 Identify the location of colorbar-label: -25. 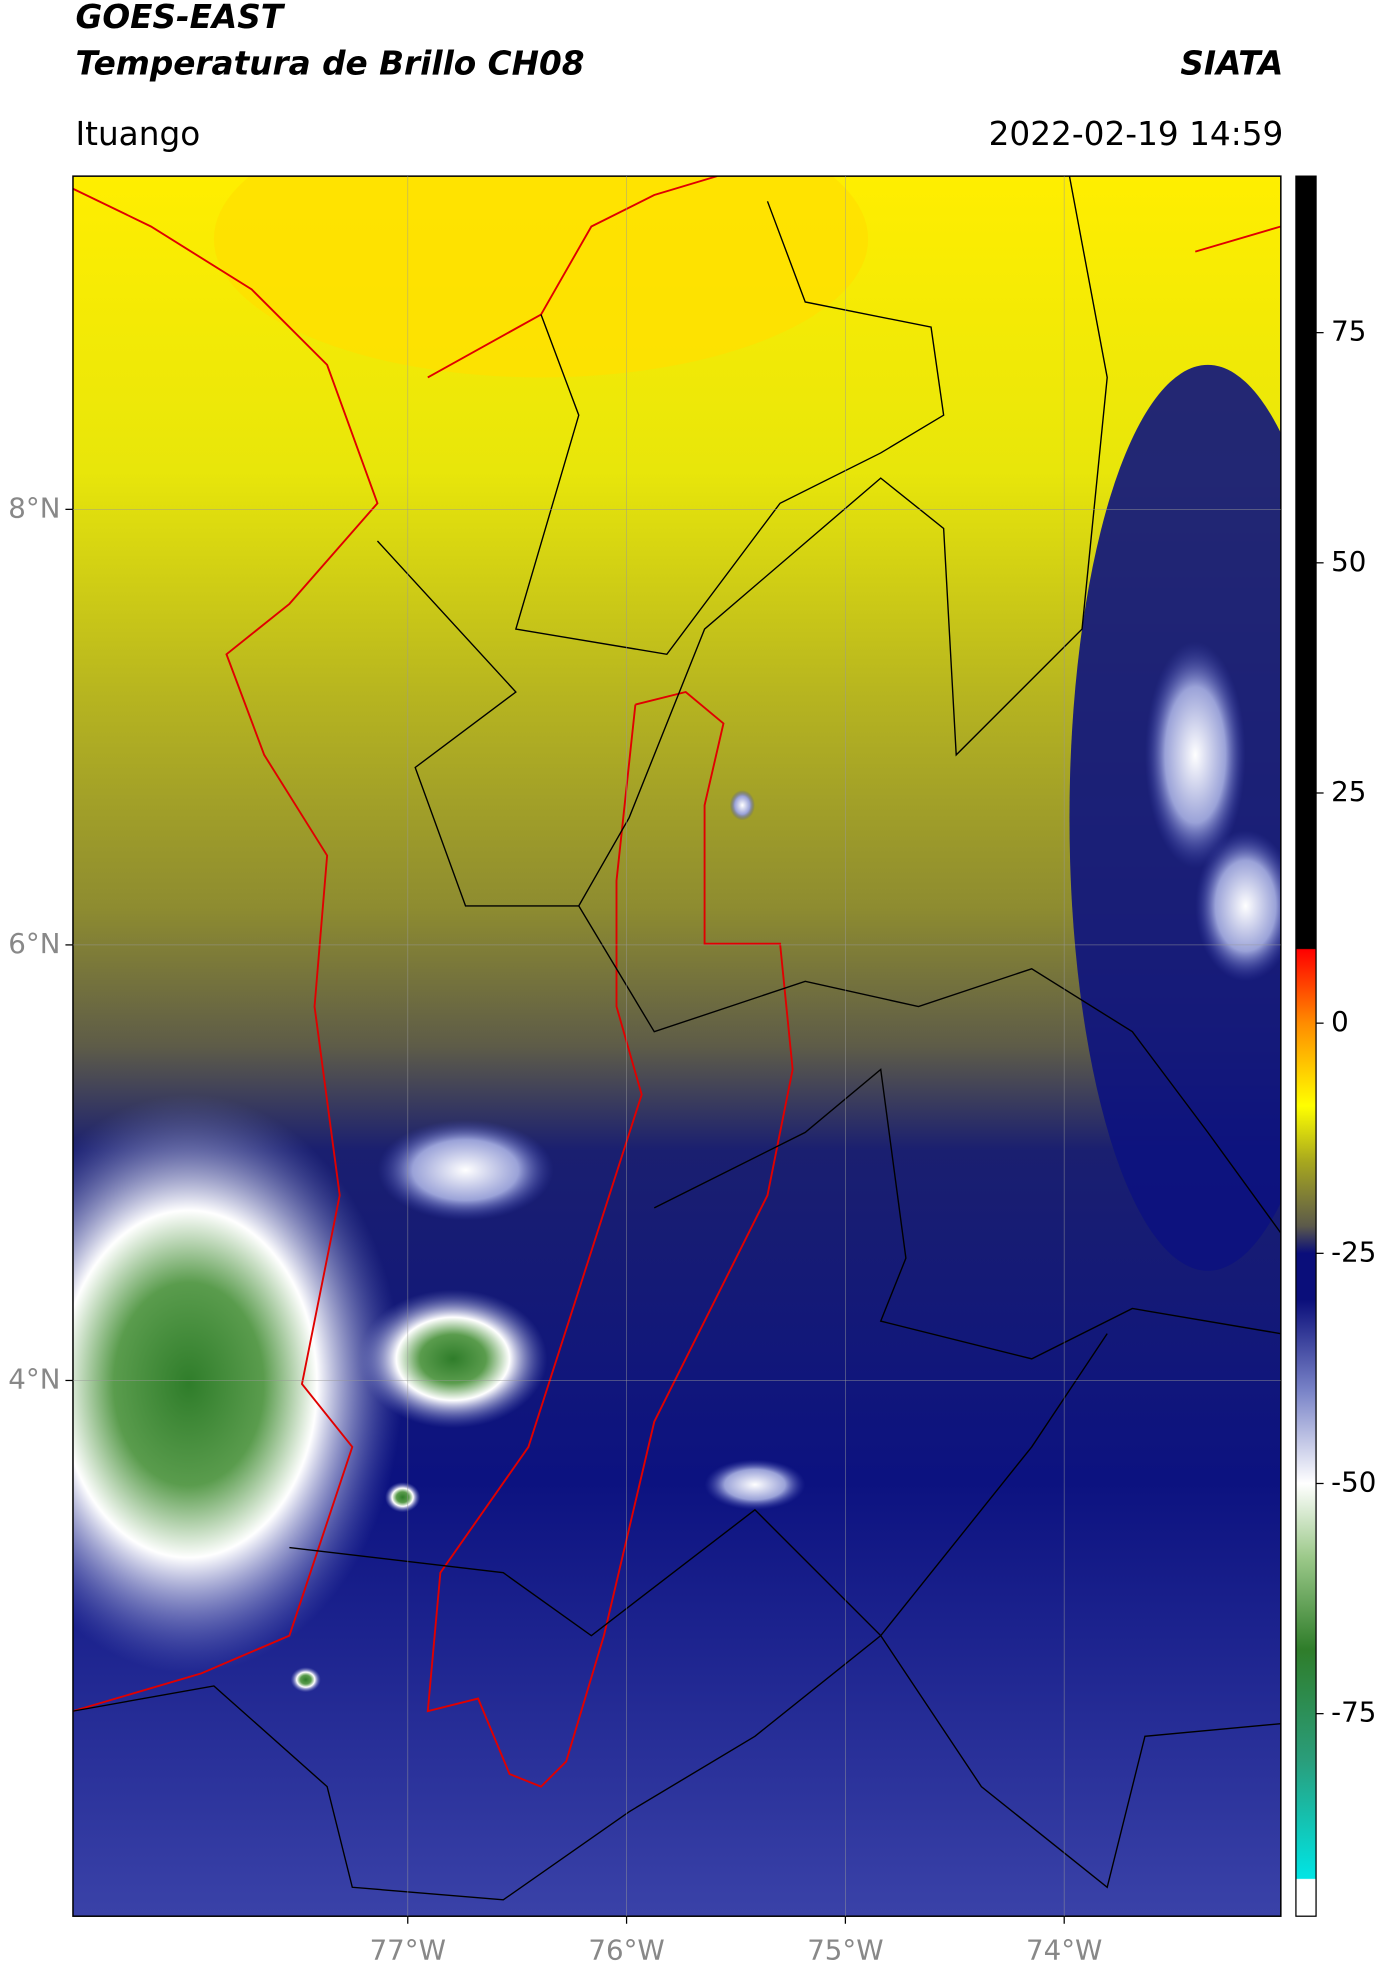
(1353, 1251).